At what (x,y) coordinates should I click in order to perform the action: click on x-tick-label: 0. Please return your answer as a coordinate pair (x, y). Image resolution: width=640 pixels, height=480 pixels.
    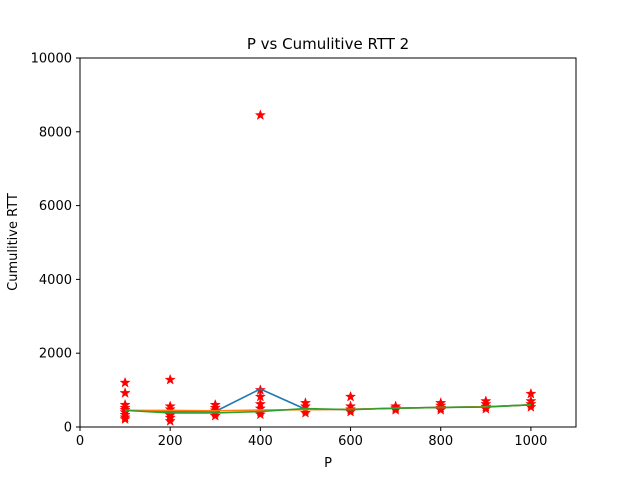
    Looking at the image, I should click on (80, 441).